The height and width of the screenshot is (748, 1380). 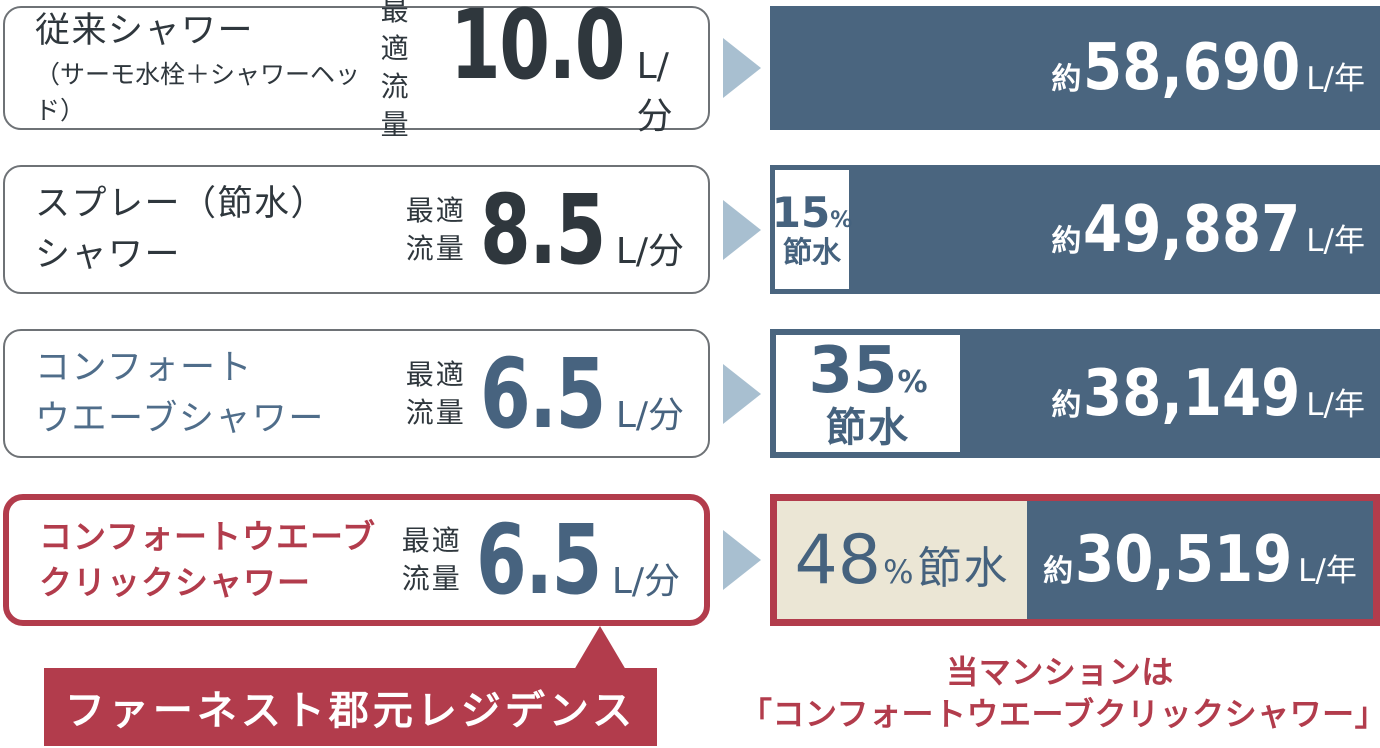 I want to click on shower-name-line2: クリックシャワー, so click(x=175, y=582).